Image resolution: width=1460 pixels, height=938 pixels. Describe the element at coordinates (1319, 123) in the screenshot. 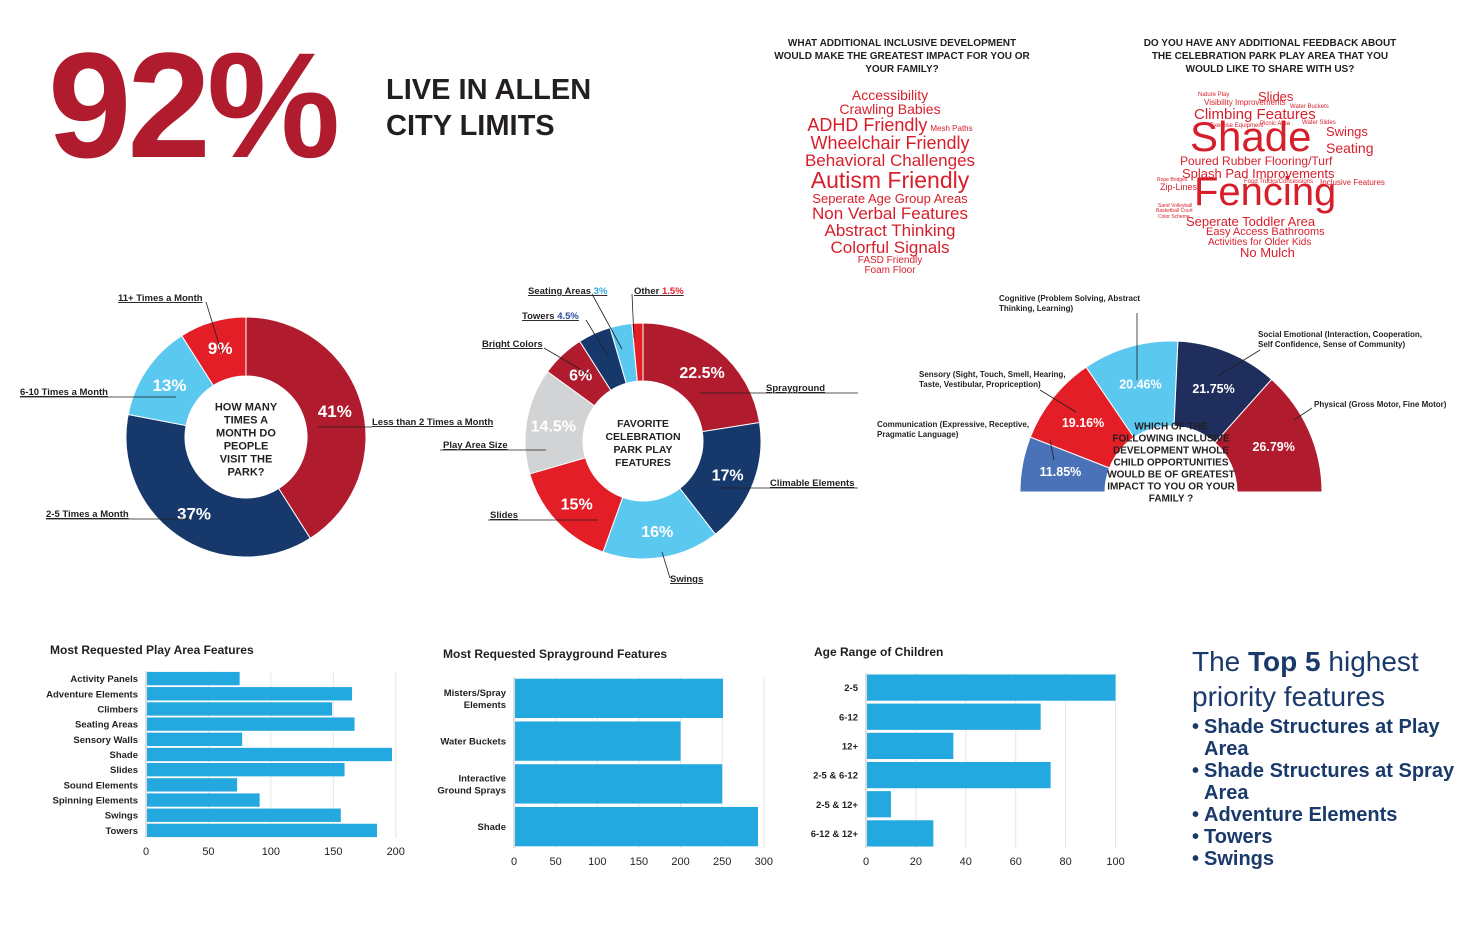

I see `cloud-word: Water Slides` at that location.